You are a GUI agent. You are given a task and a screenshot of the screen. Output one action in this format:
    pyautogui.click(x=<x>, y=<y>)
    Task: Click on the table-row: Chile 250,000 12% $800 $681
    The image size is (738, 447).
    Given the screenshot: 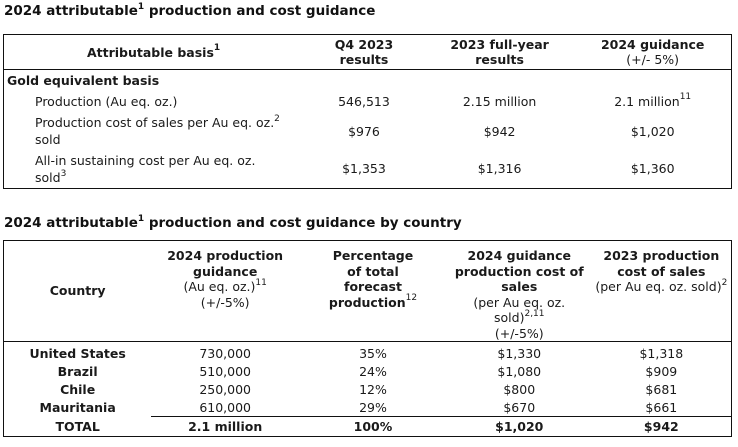 What is the action you would take?
    pyautogui.click(x=368, y=389)
    